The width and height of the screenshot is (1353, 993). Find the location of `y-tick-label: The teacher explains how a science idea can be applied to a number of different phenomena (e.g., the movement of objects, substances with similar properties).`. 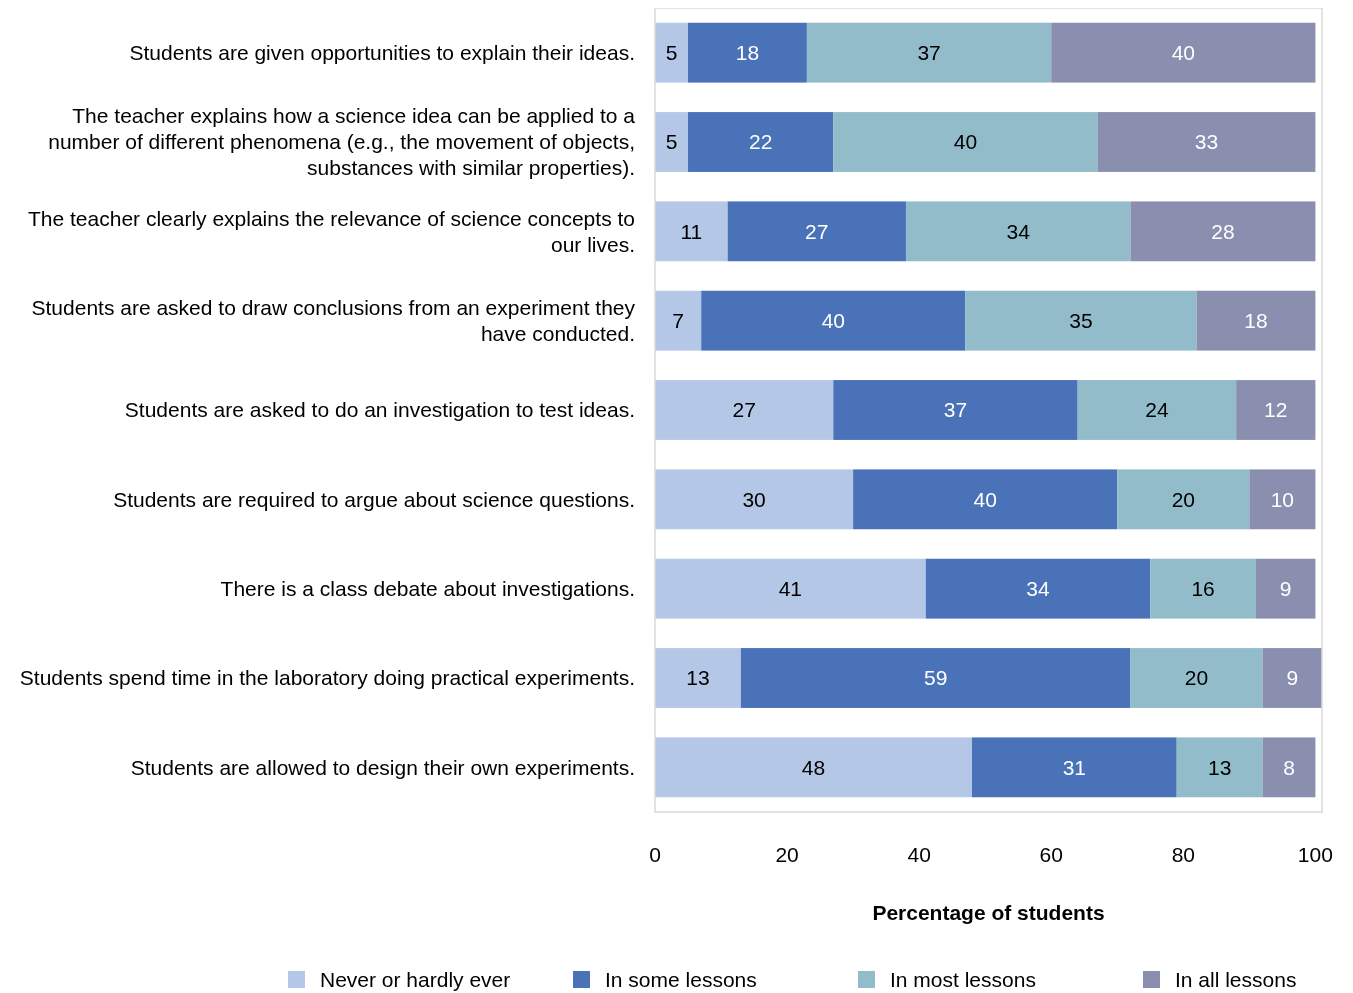

y-tick-label: The teacher explains how a science idea can be applied to a number of different phenomena (e.g., the movement of objects, substances with similar properties). is located at coordinates (342, 142).